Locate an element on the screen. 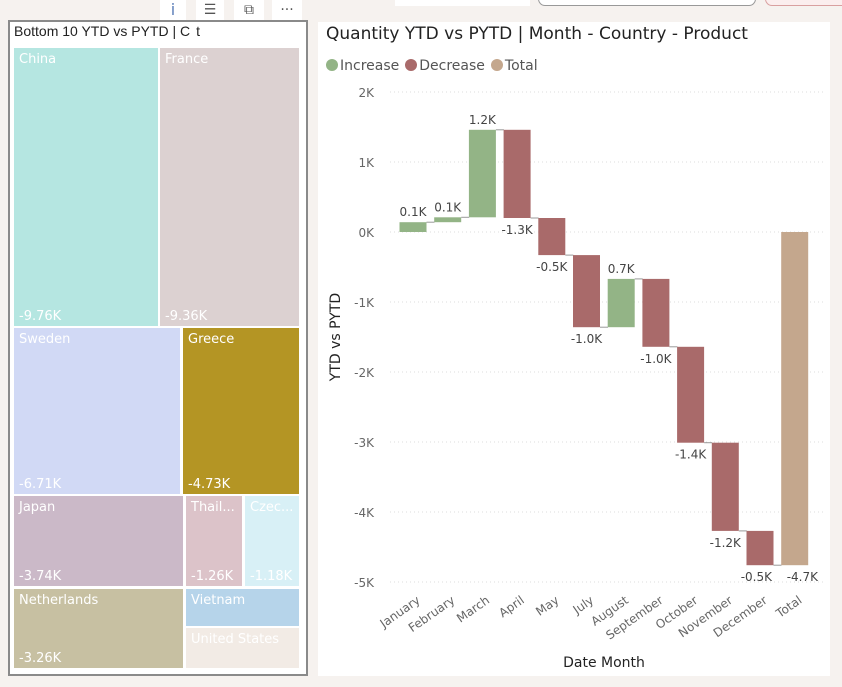 The image size is (842, 687). tile-label: United States is located at coordinates (235, 639).